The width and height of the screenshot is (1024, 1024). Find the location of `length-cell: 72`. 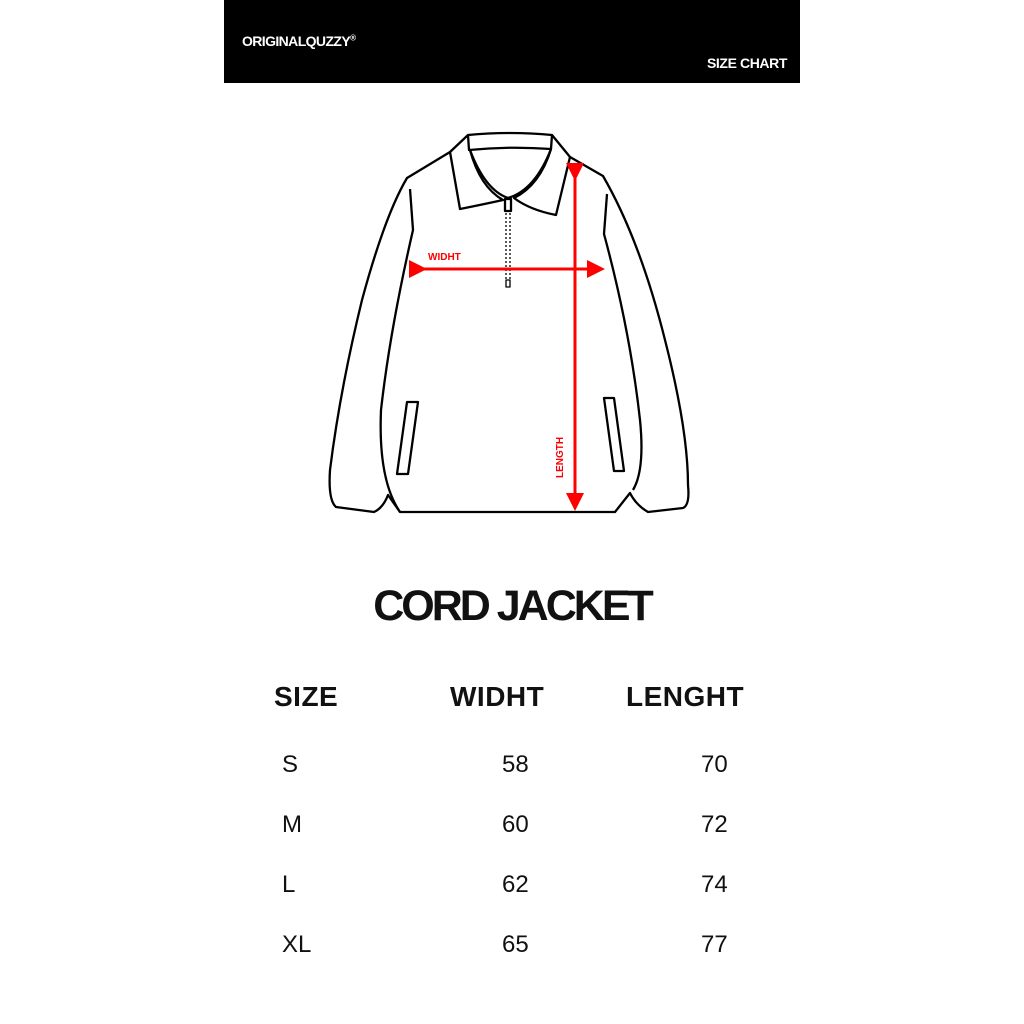

length-cell: 72 is located at coordinates (714, 824).